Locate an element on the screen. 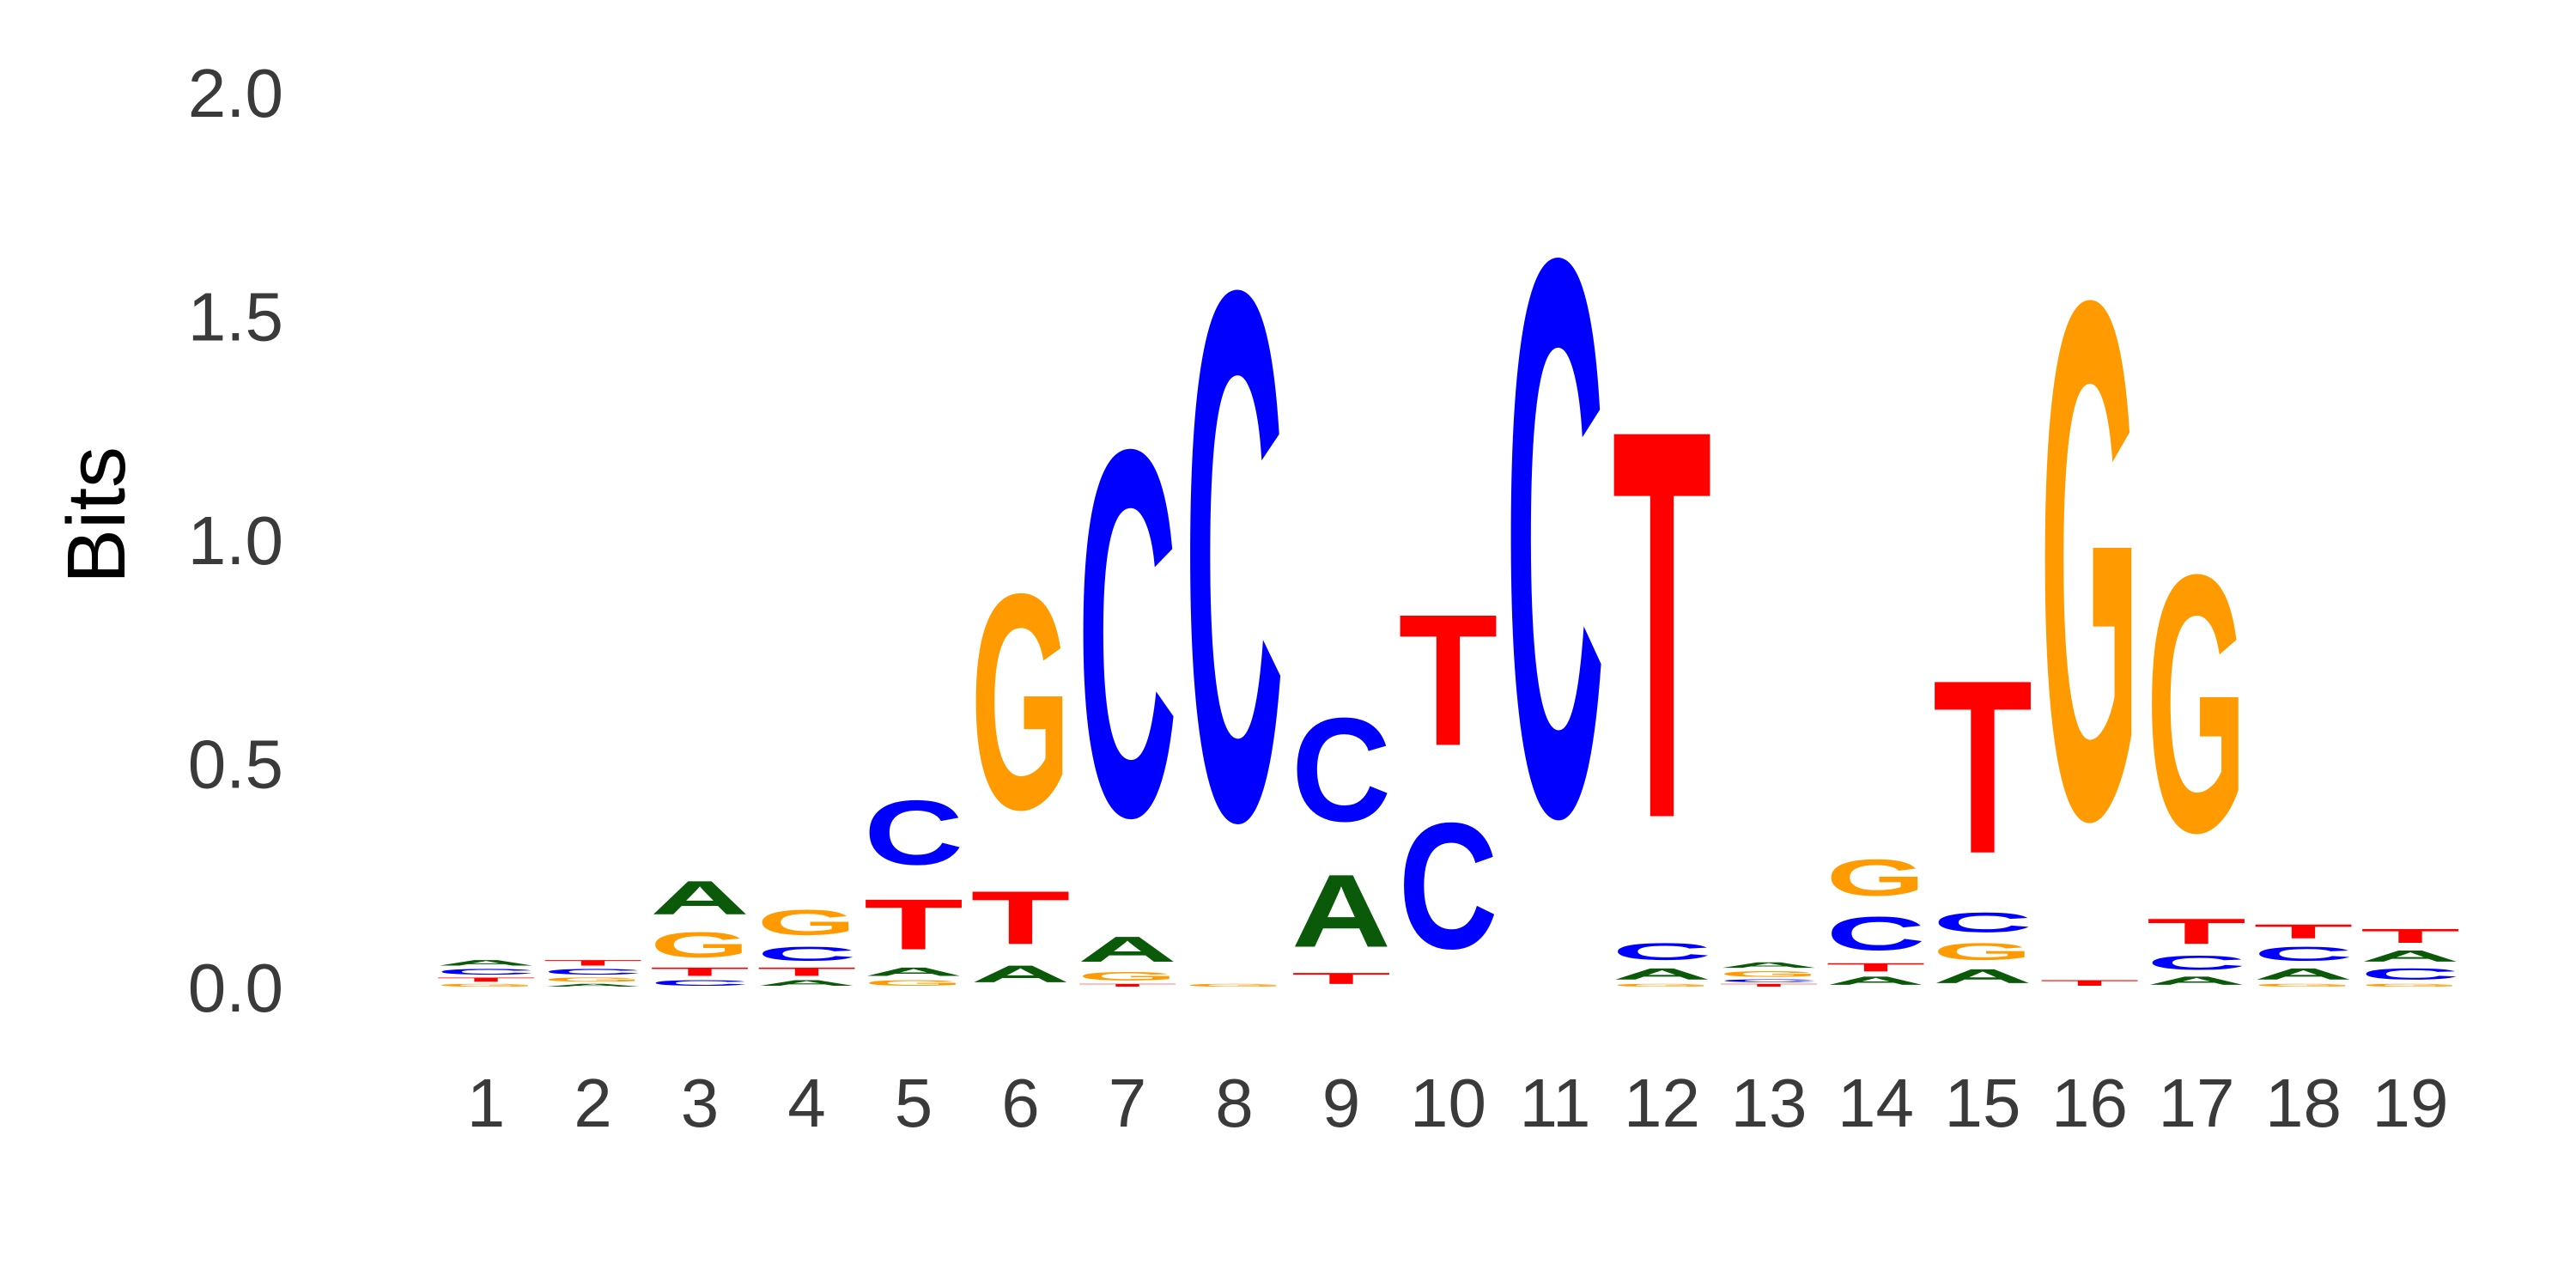  x-tick-label: 2 is located at coordinates (593, 1103).